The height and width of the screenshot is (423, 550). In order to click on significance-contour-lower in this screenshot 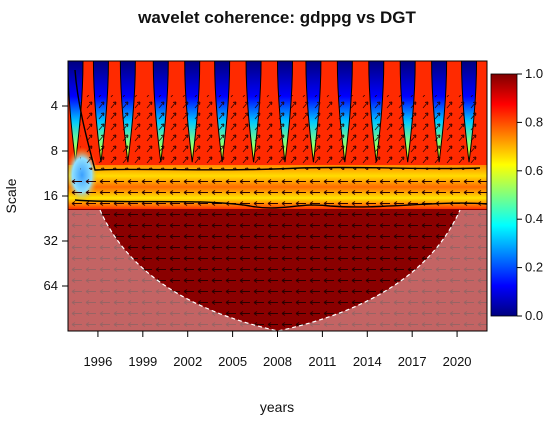, I will do `click(280, 204)`.